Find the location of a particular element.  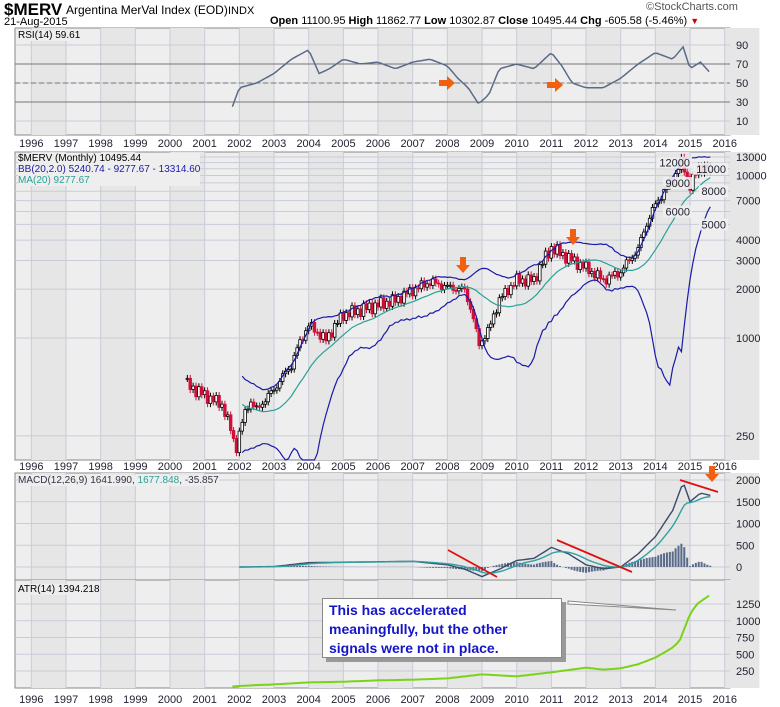

signal-line is located at coordinates (475, 535).